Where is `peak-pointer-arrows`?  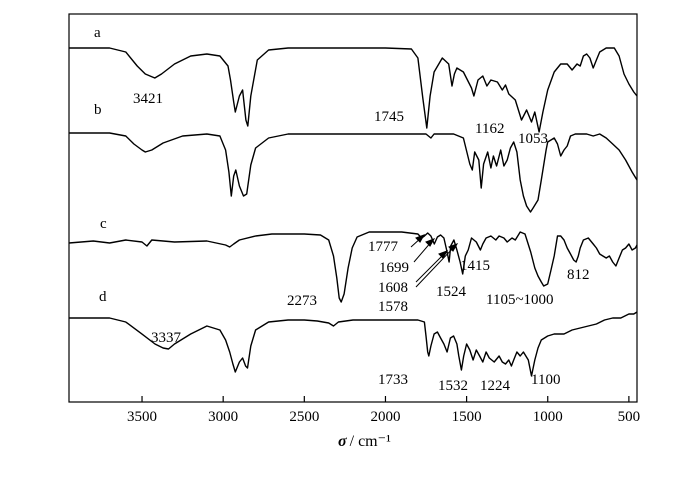
peak-pointer-arrows is located at coordinates (434, 261).